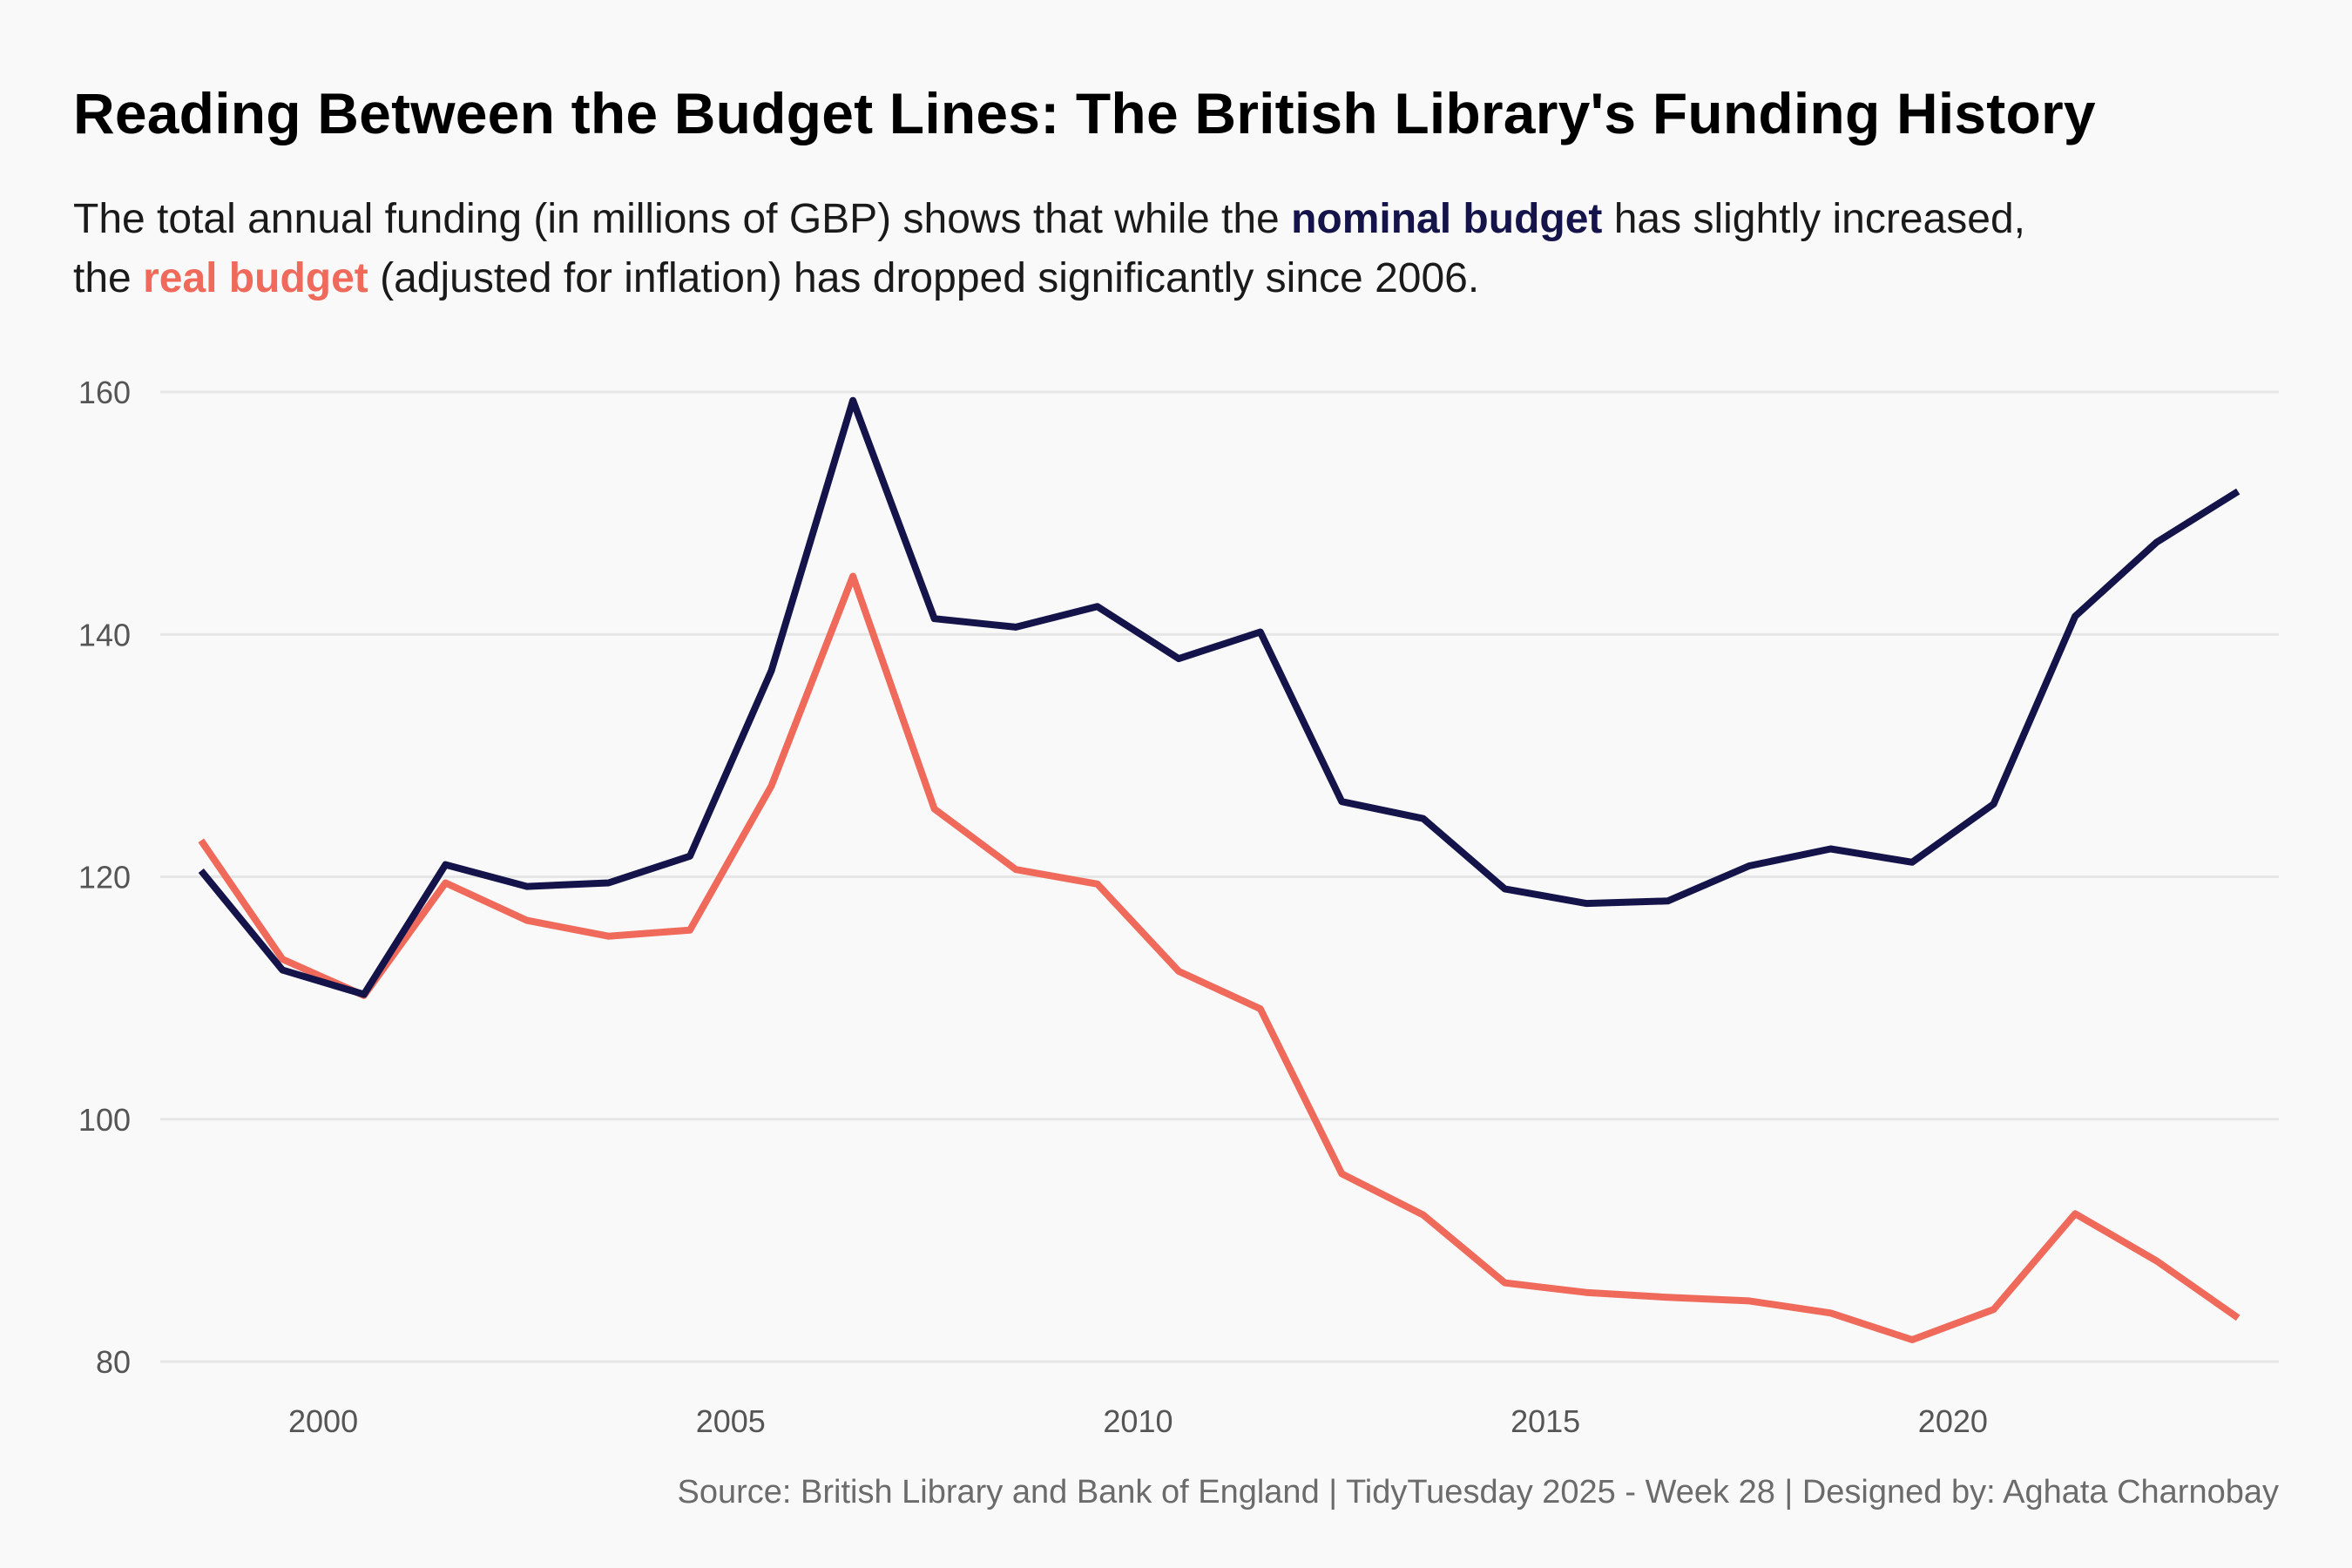  I want to click on x-tick-label: 2010, so click(1138, 1421).